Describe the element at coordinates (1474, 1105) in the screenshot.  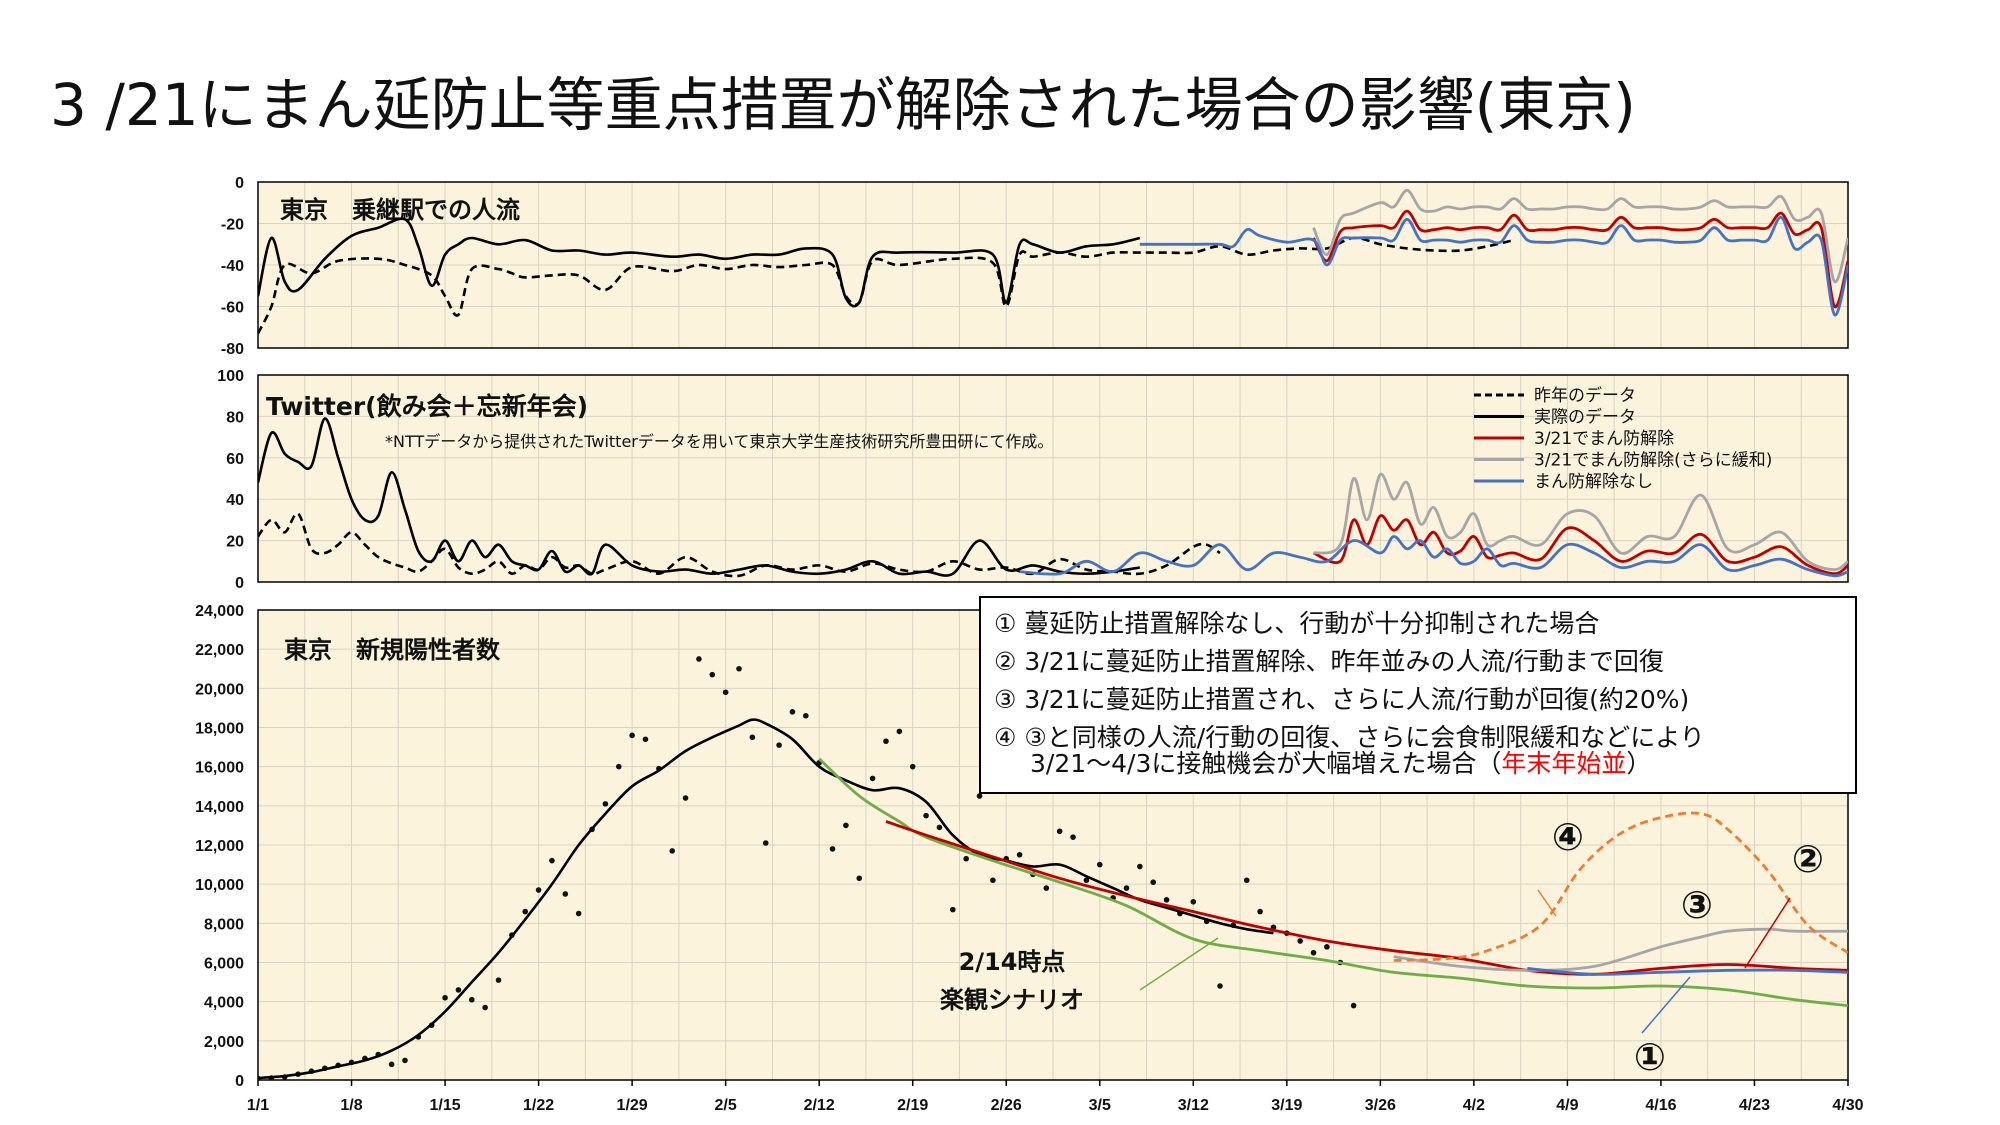
I see `x-tick-label: 4/2` at that location.